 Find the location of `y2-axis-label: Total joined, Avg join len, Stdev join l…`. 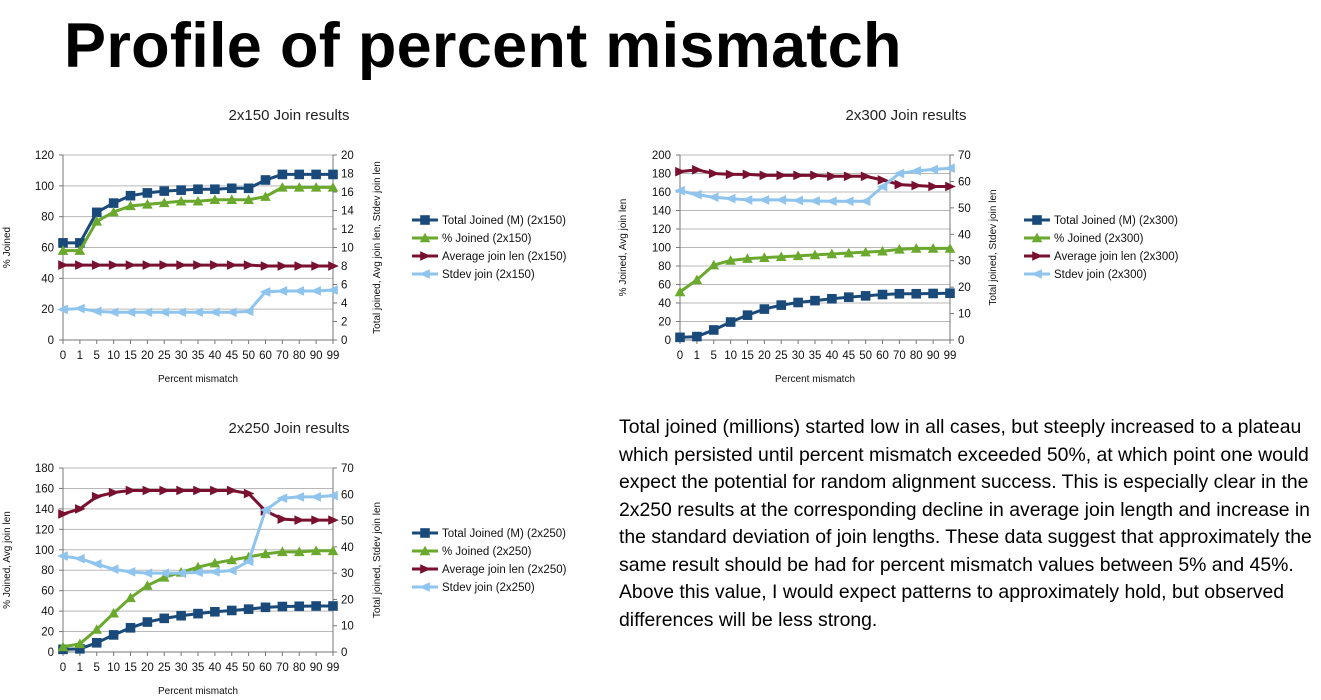

y2-axis-label: Total joined, Avg join len, Stdev join l… is located at coordinates (377, 247).